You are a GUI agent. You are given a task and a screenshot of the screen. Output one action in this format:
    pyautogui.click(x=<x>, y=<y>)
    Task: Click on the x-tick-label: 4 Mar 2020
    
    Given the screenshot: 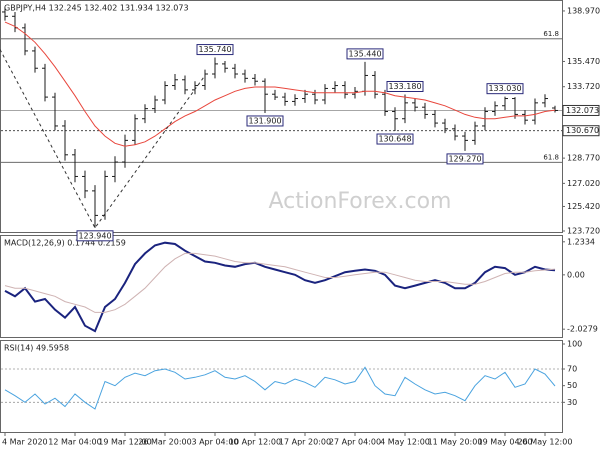 What is the action you would take?
    pyautogui.click(x=25, y=442)
    